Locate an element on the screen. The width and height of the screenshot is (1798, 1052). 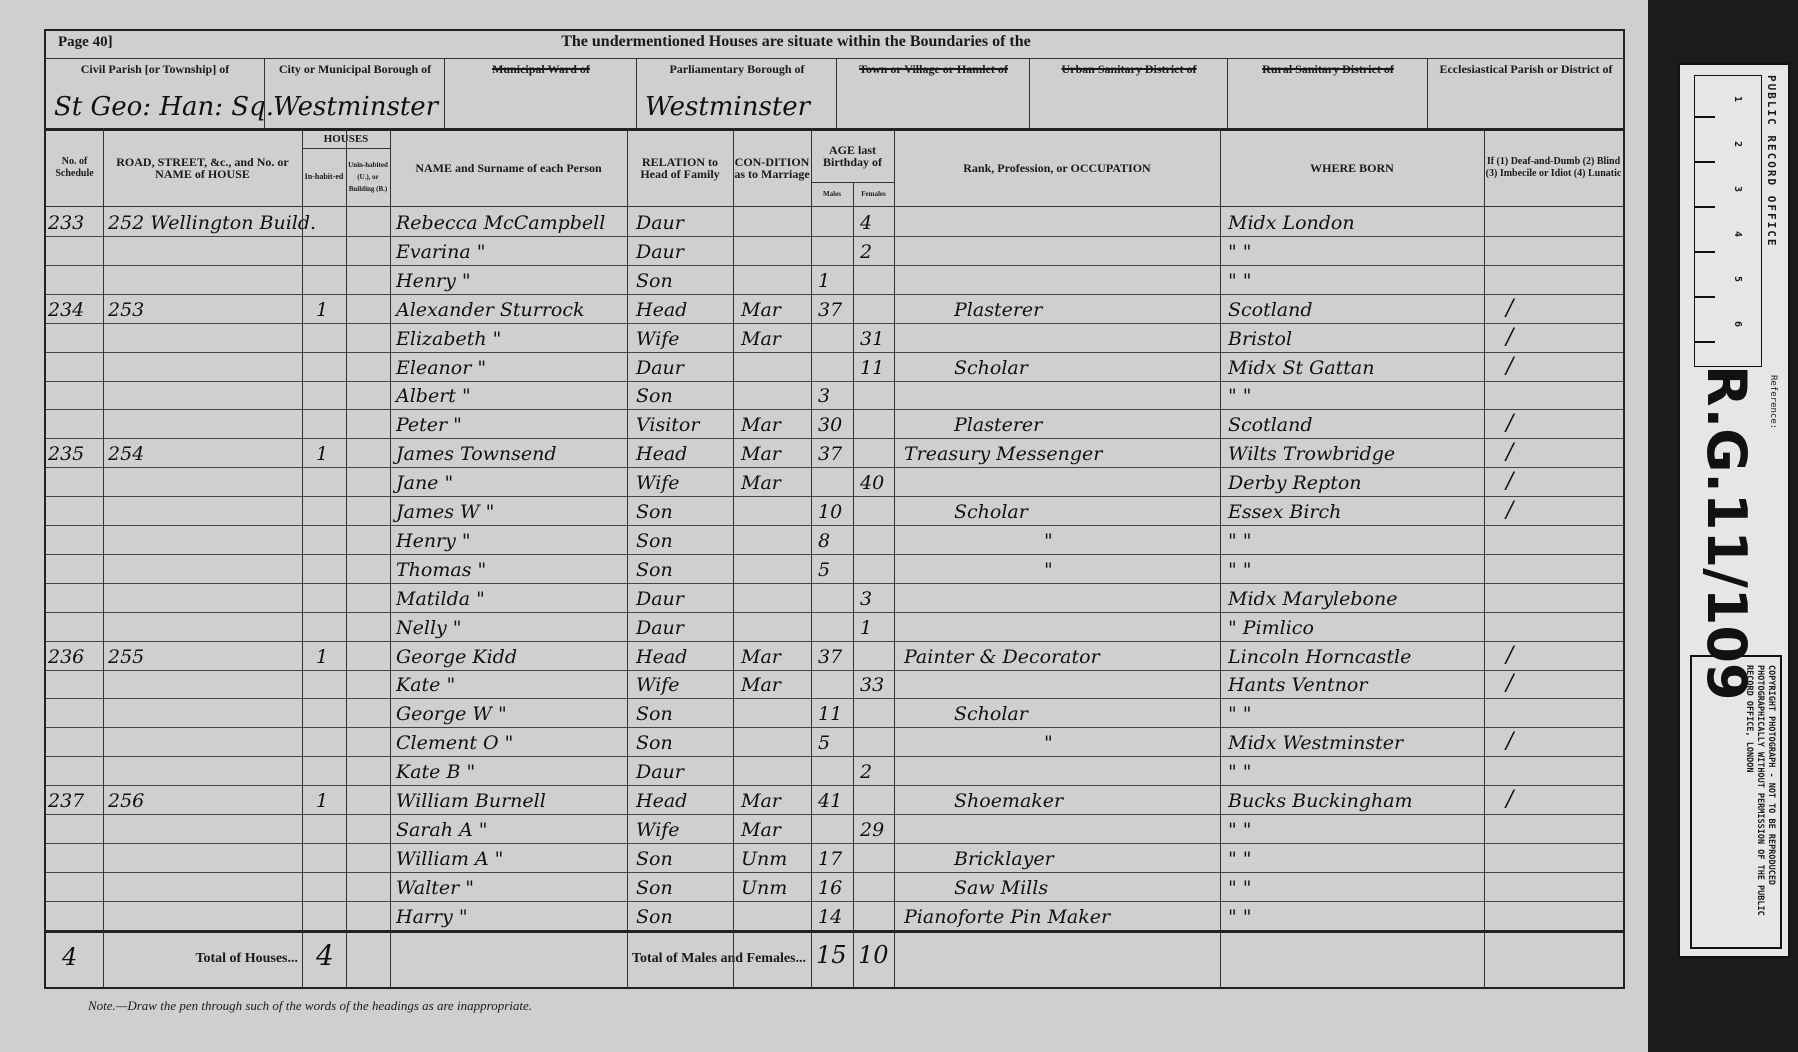
cell-name: Eleanor " is located at coordinates (441, 367).